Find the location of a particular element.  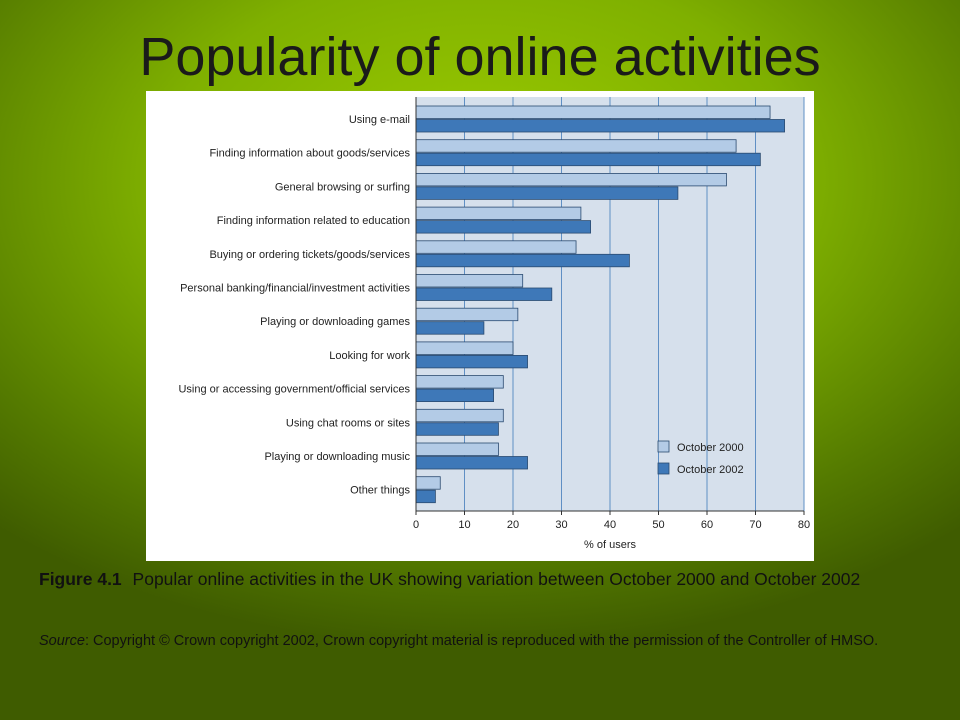

legend-label: October 2002 is located at coordinates (710, 470).